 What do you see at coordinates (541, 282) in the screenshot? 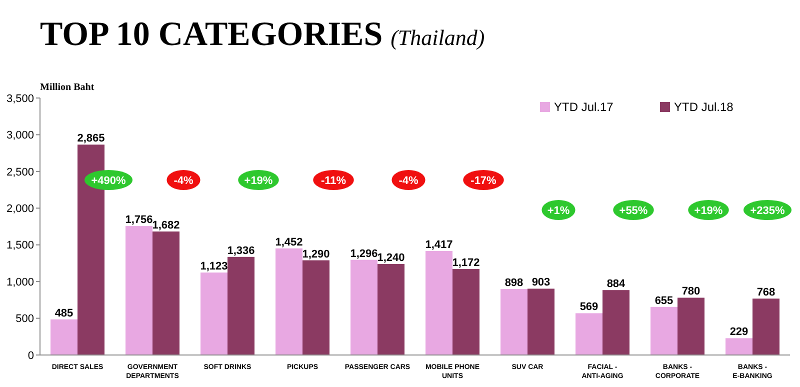
I see `data-label: 903` at bounding box center [541, 282].